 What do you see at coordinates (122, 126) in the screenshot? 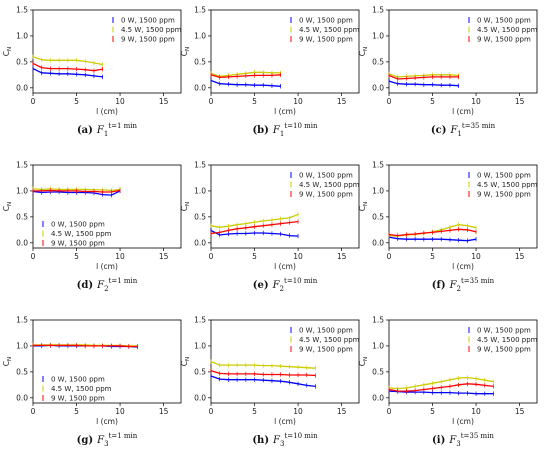
I see `caption-superscript: t=1 min` at bounding box center [122, 126].